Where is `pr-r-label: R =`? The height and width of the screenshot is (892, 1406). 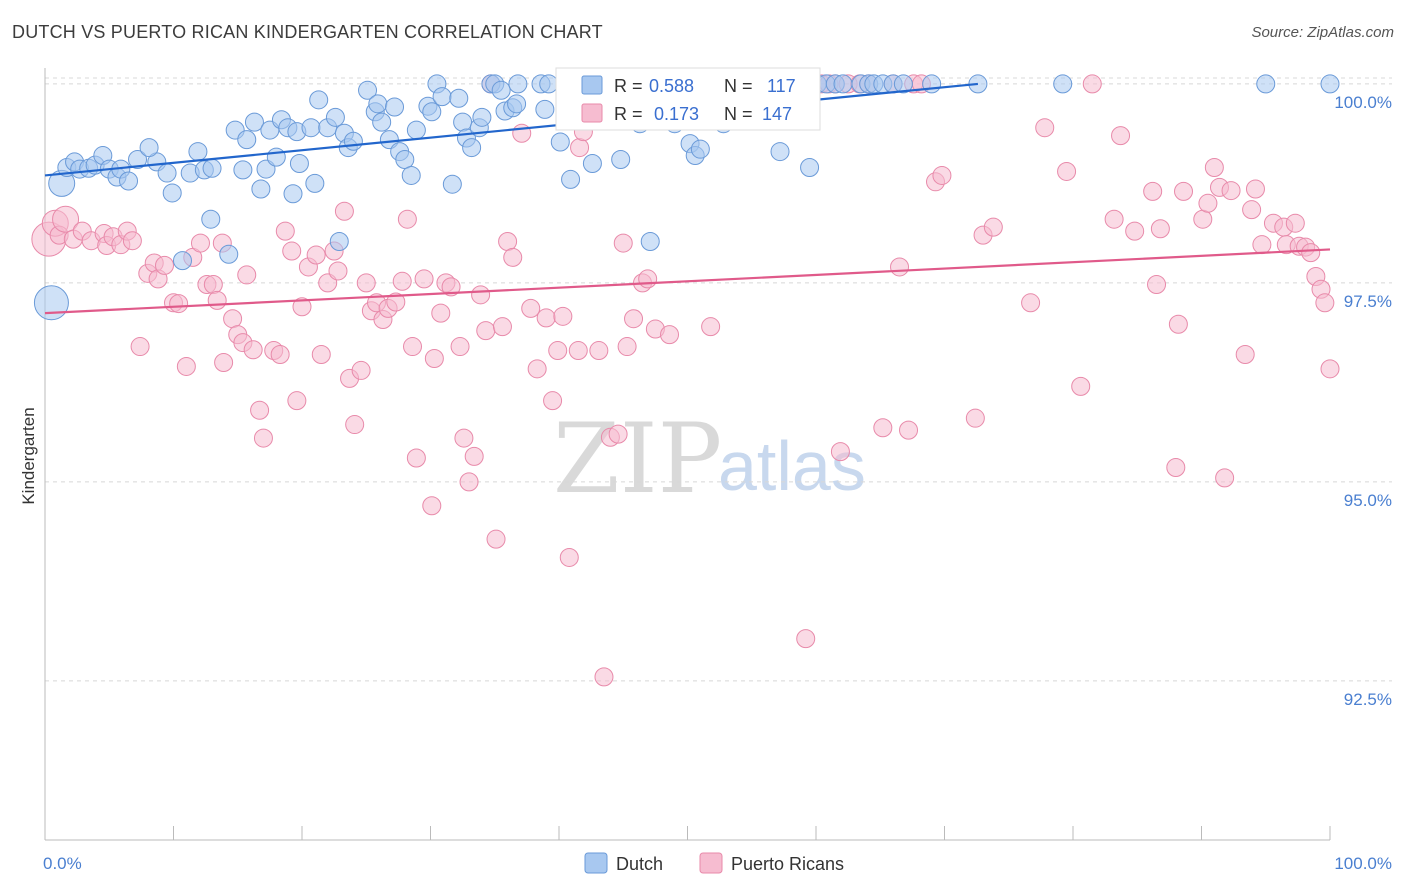 pr-r-label: R = is located at coordinates (628, 114).